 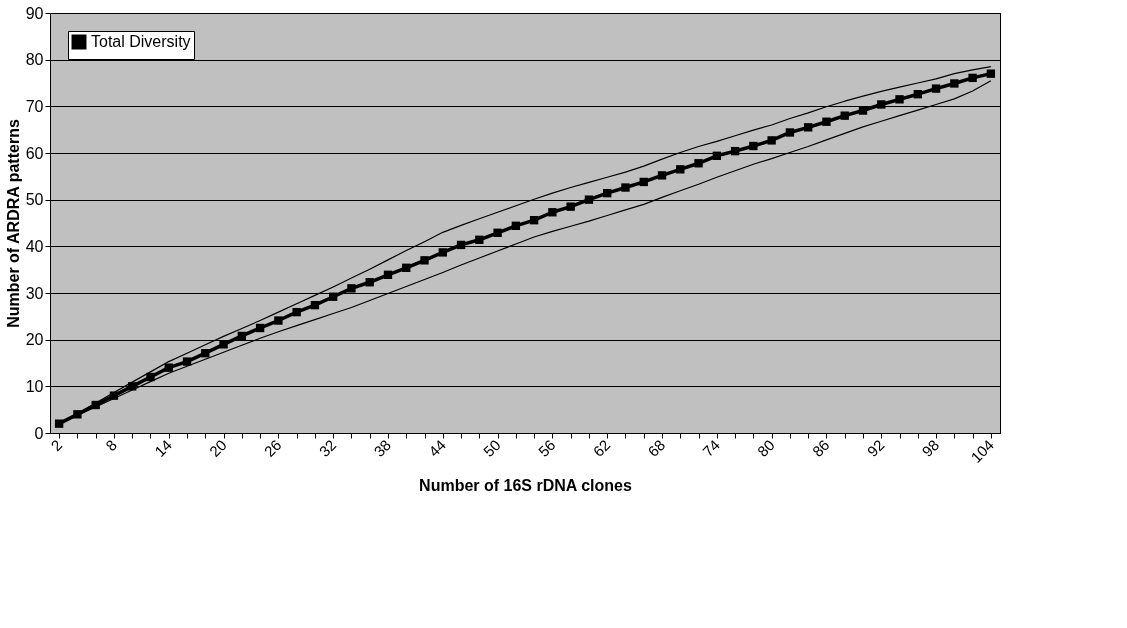 I want to click on x-tick-label: 8, so click(x=111, y=445).